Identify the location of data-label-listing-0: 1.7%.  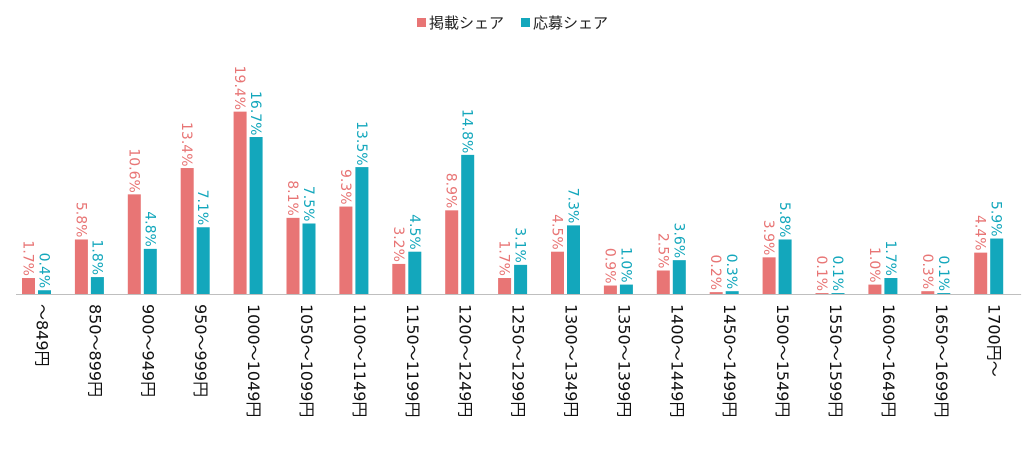
(28, 258).